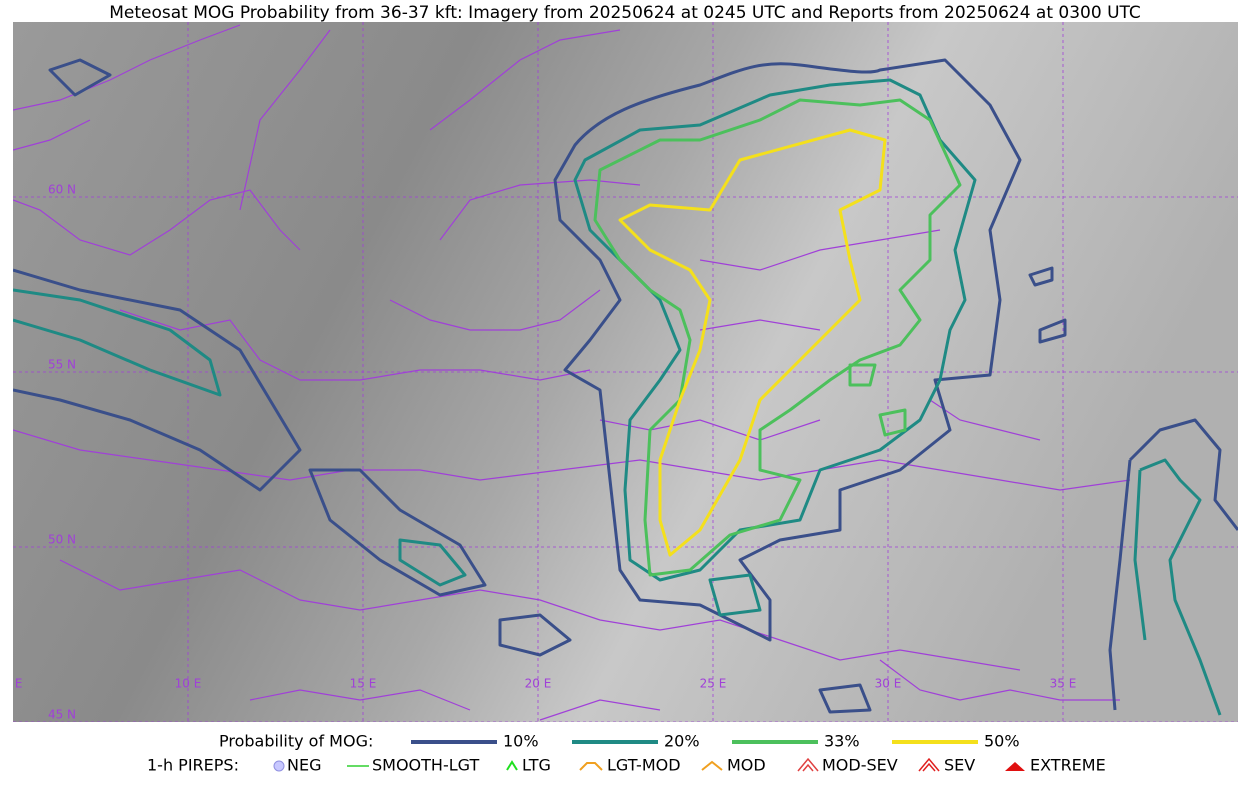 The width and height of the screenshot is (1250, 786). Describe the element at coordinates (1068, 765) in the screenshot. I see `legend-item: EXTREME` at that location.